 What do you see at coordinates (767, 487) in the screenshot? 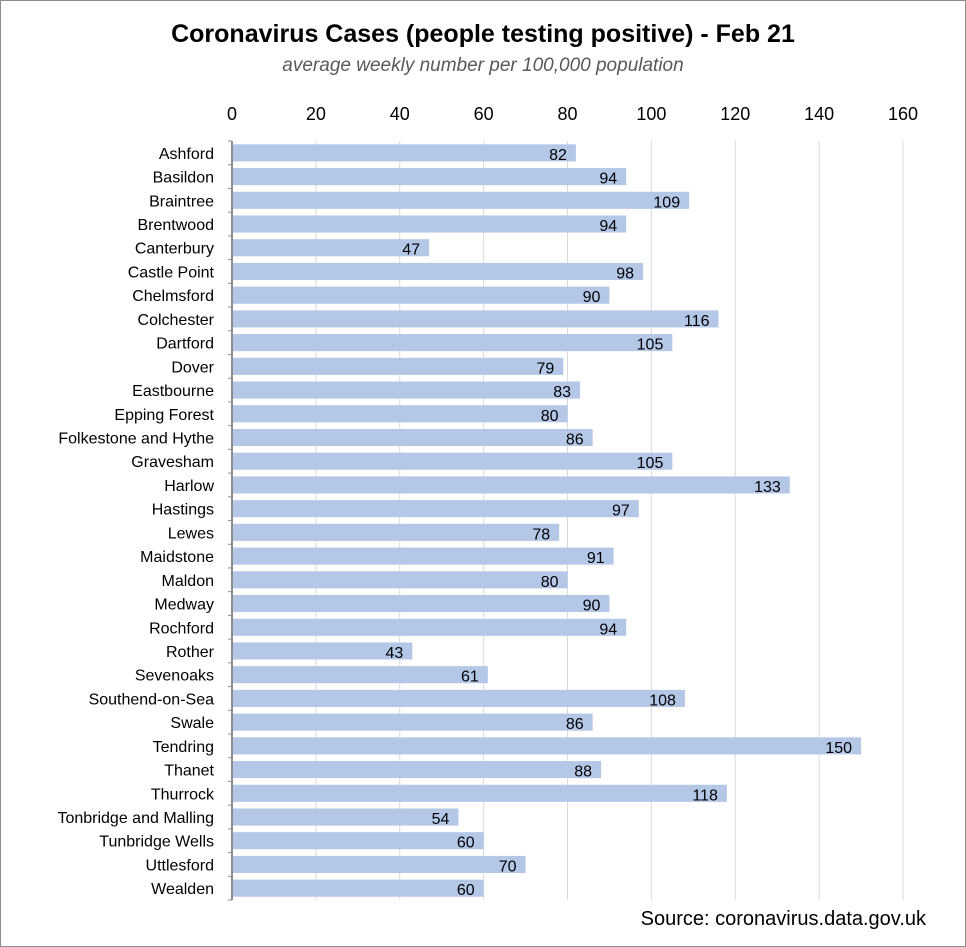
I see `data-label: 133` at bounding box center [767, 487].